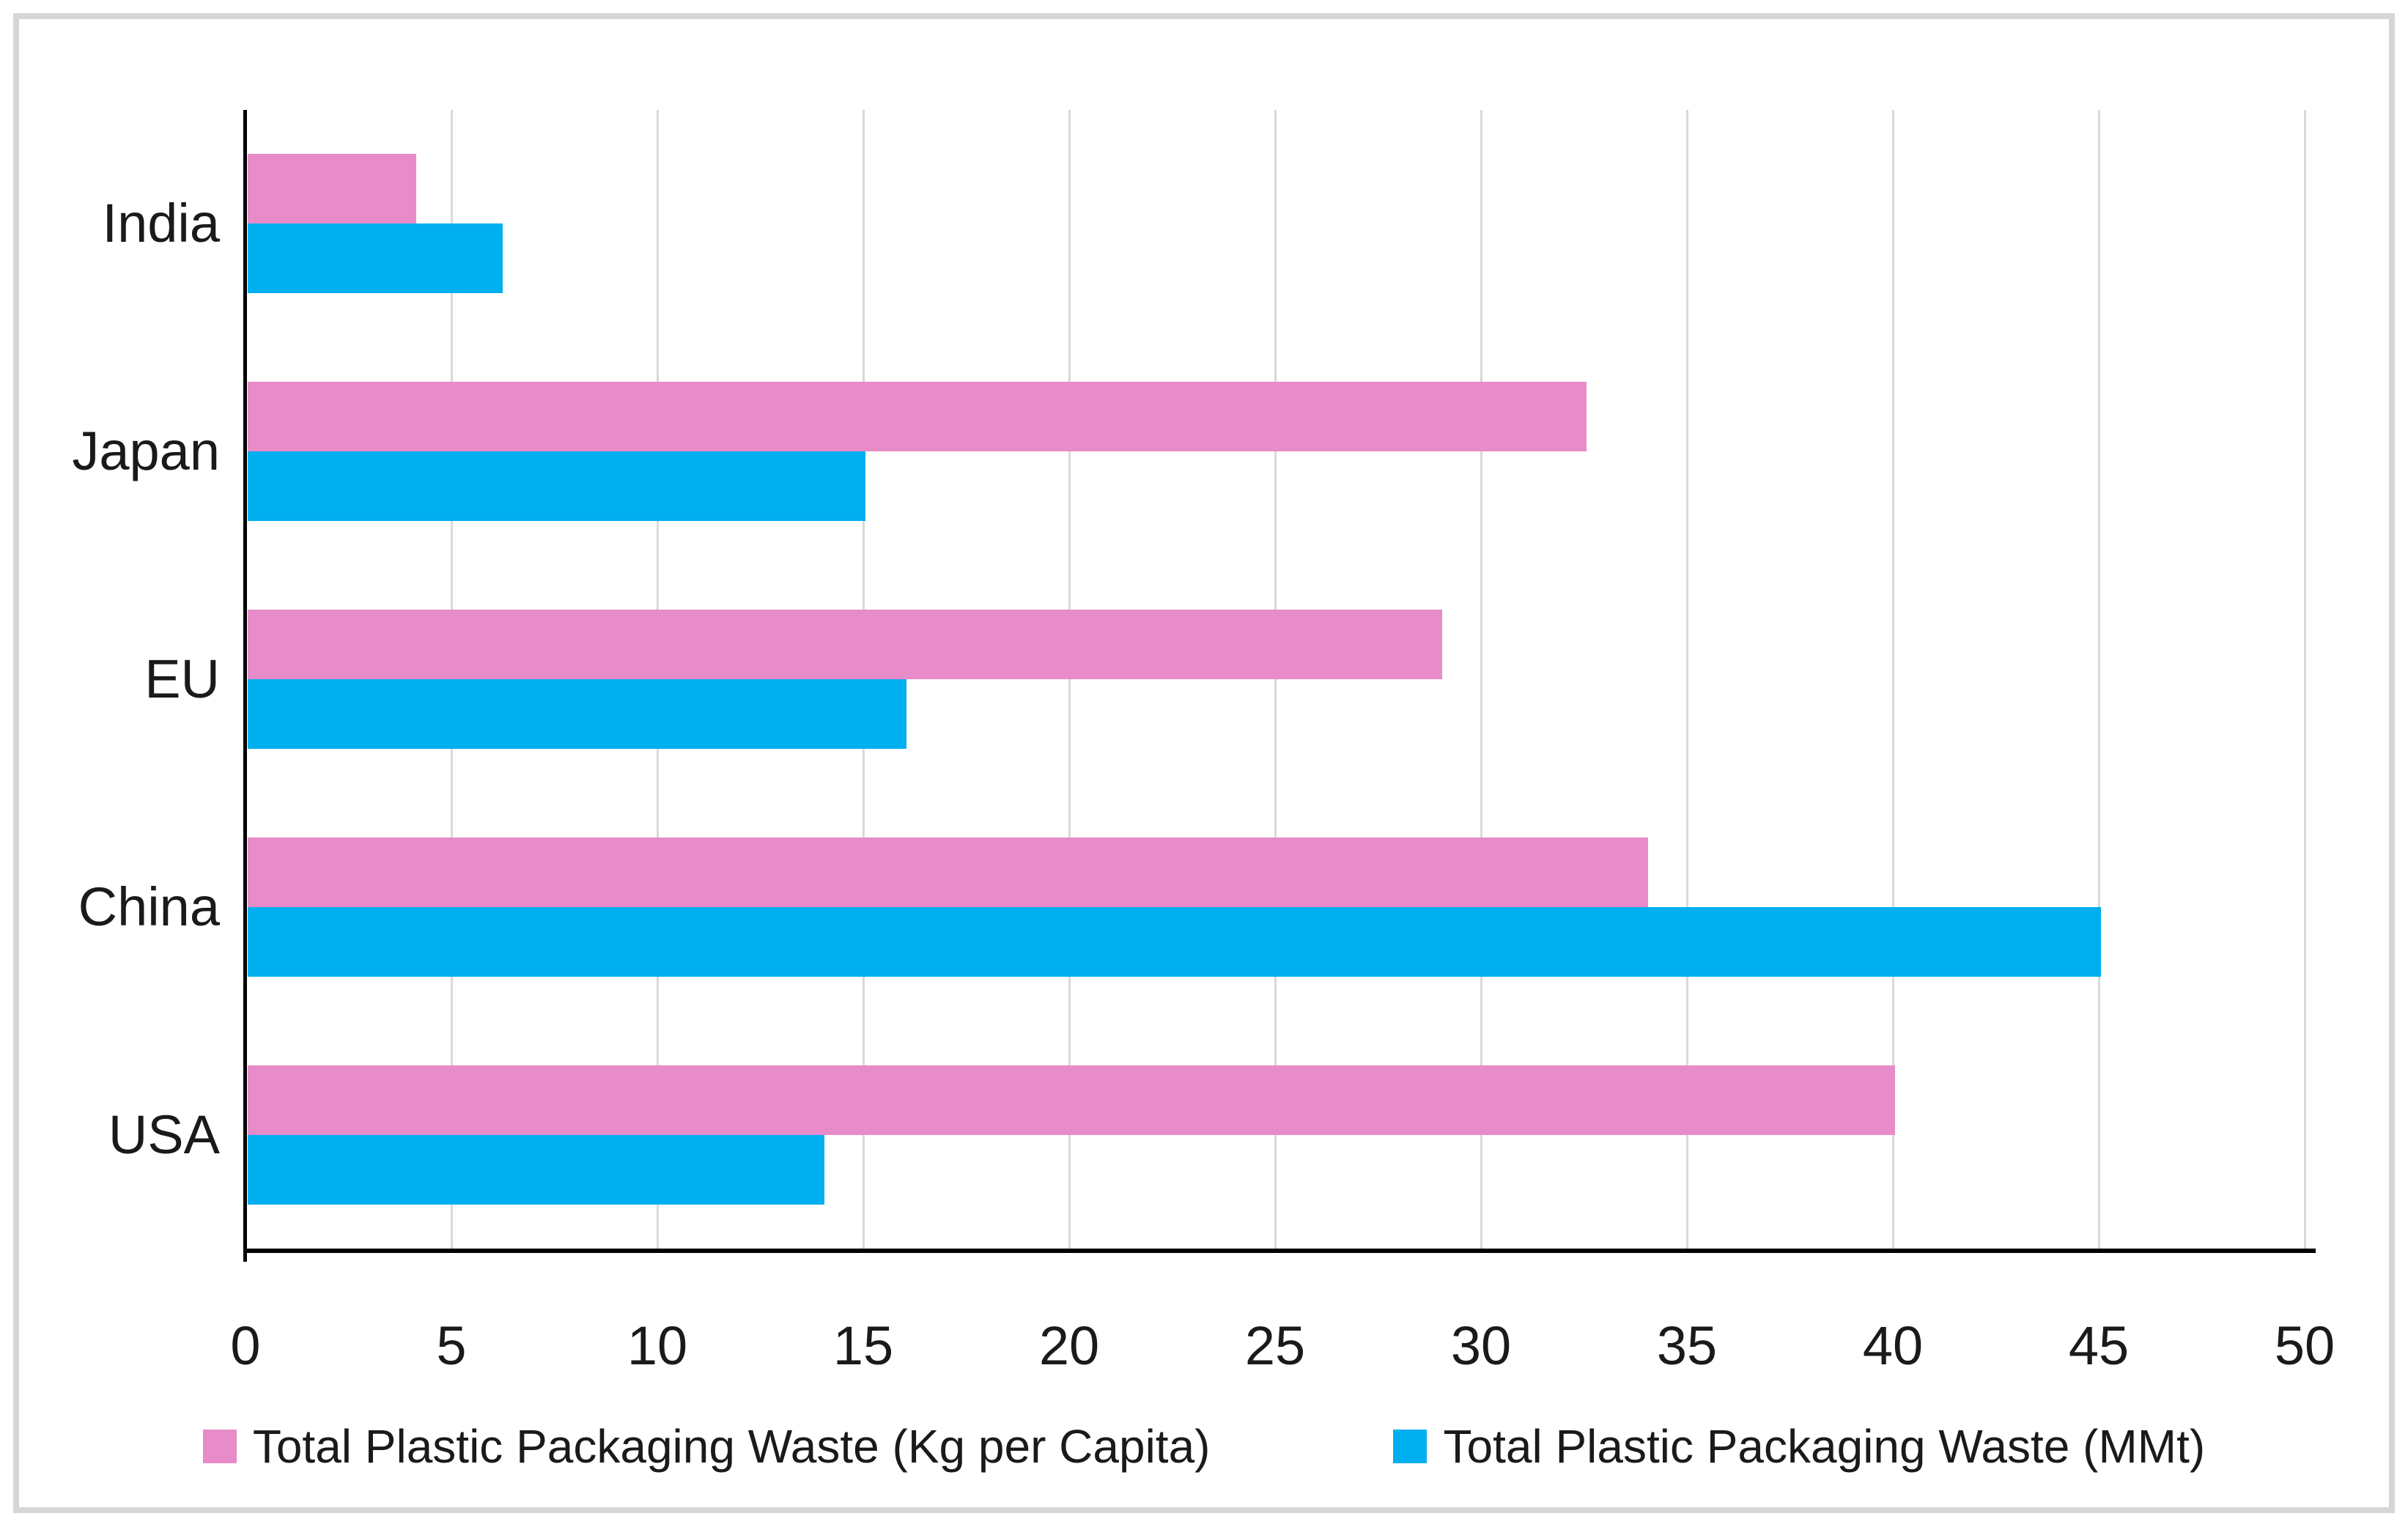 The image size is (2408, 1527). Describe the element at coordinates (536, 1169) in the screenshot. I see `bar-usa-mmt` at that location.